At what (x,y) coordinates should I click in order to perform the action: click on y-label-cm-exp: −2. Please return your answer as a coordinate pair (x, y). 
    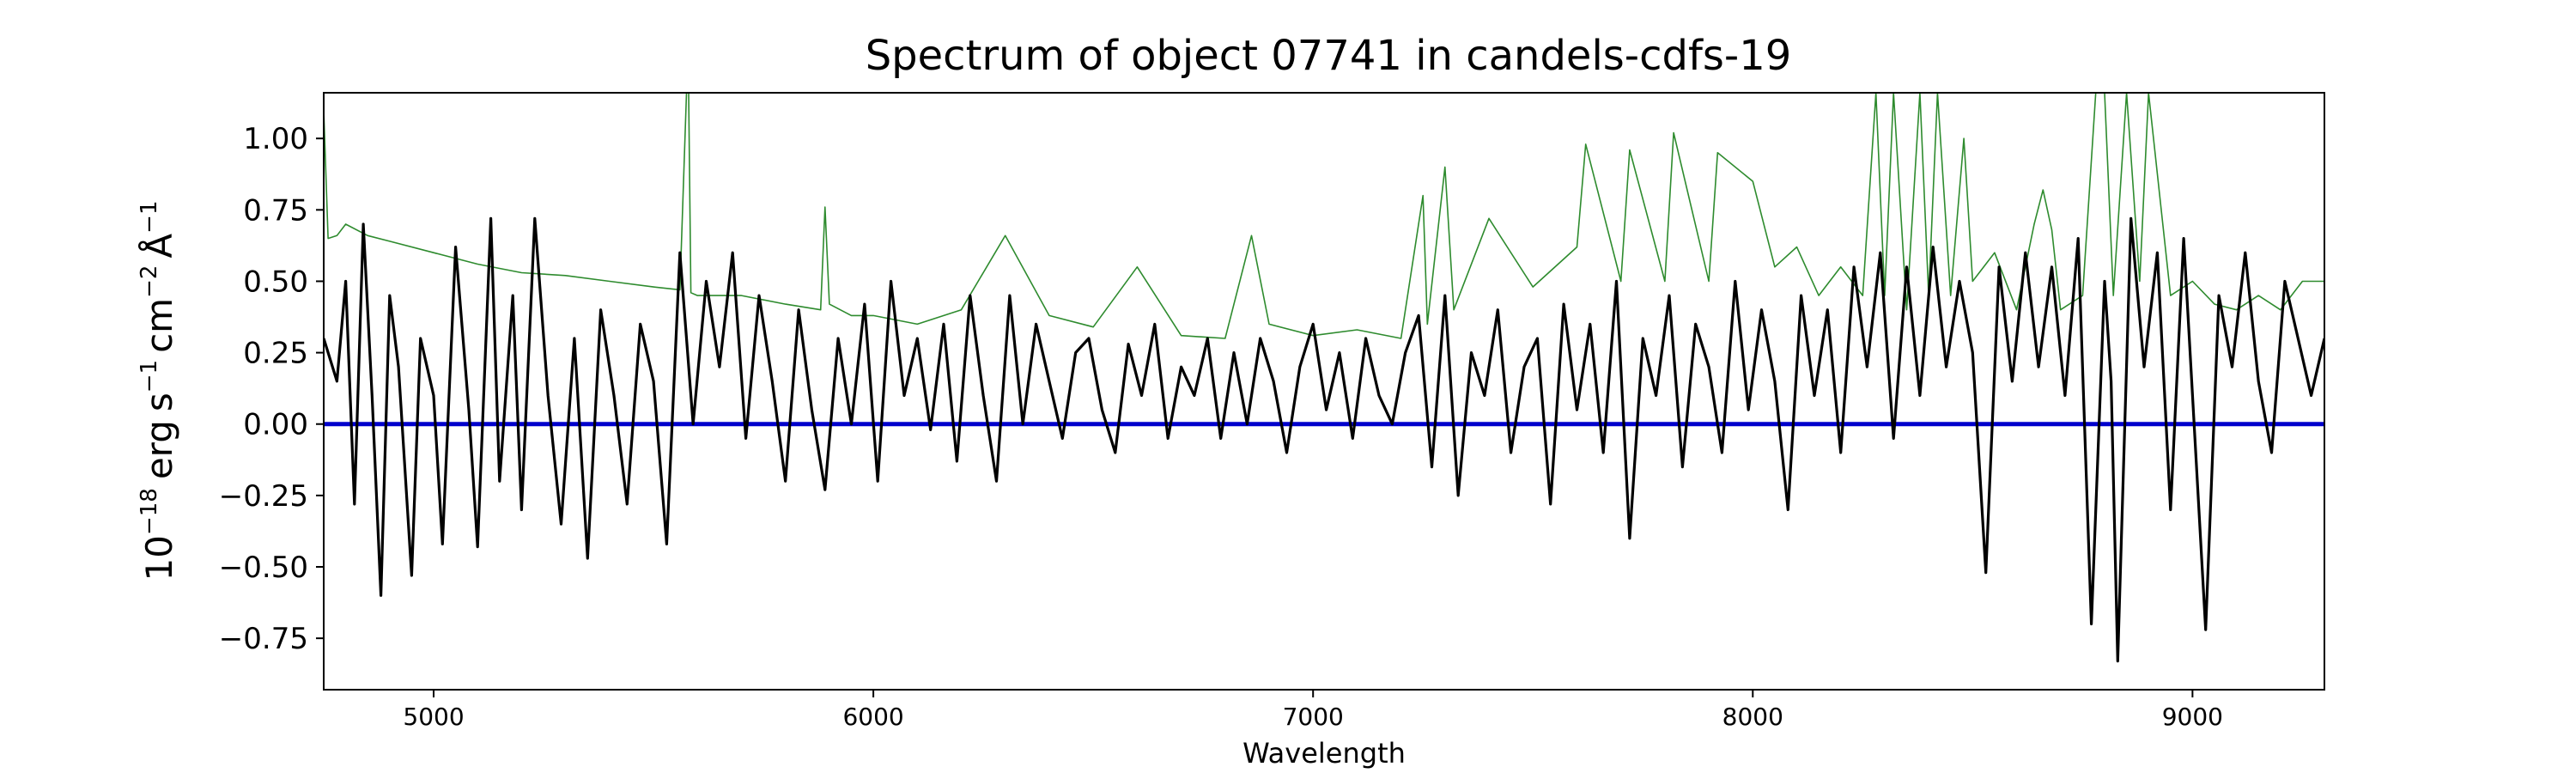
    Looking at the image, I should click on (149, 281).